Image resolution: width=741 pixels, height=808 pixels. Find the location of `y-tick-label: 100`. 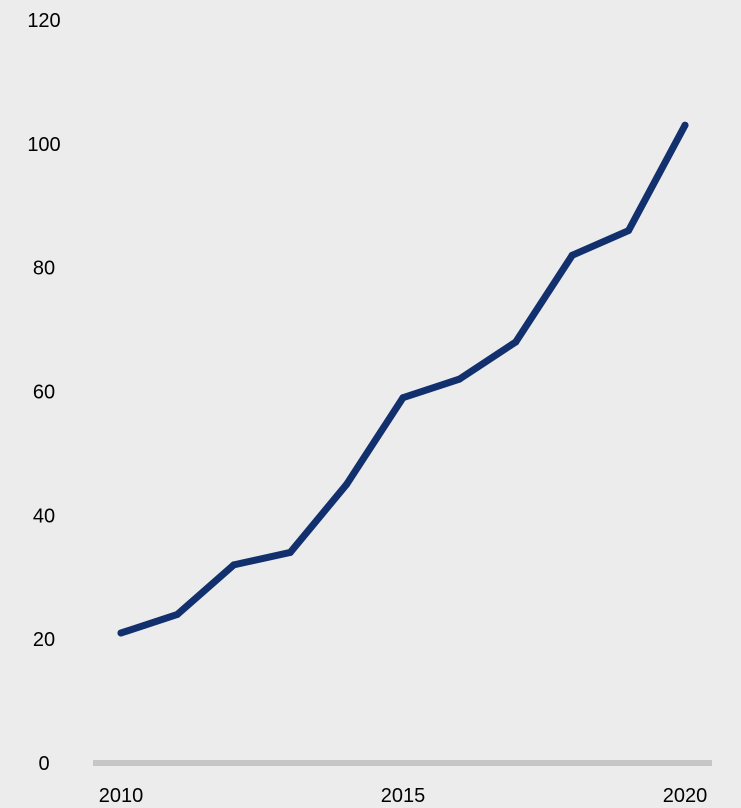

y-tick-label: 100 is located at coordinates (43, 145).